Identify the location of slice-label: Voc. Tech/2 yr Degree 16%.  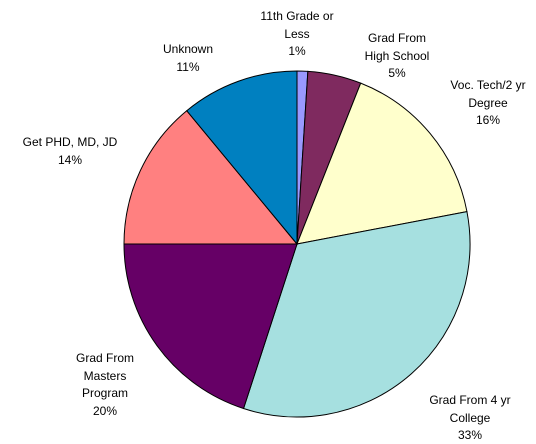
(487, 103).